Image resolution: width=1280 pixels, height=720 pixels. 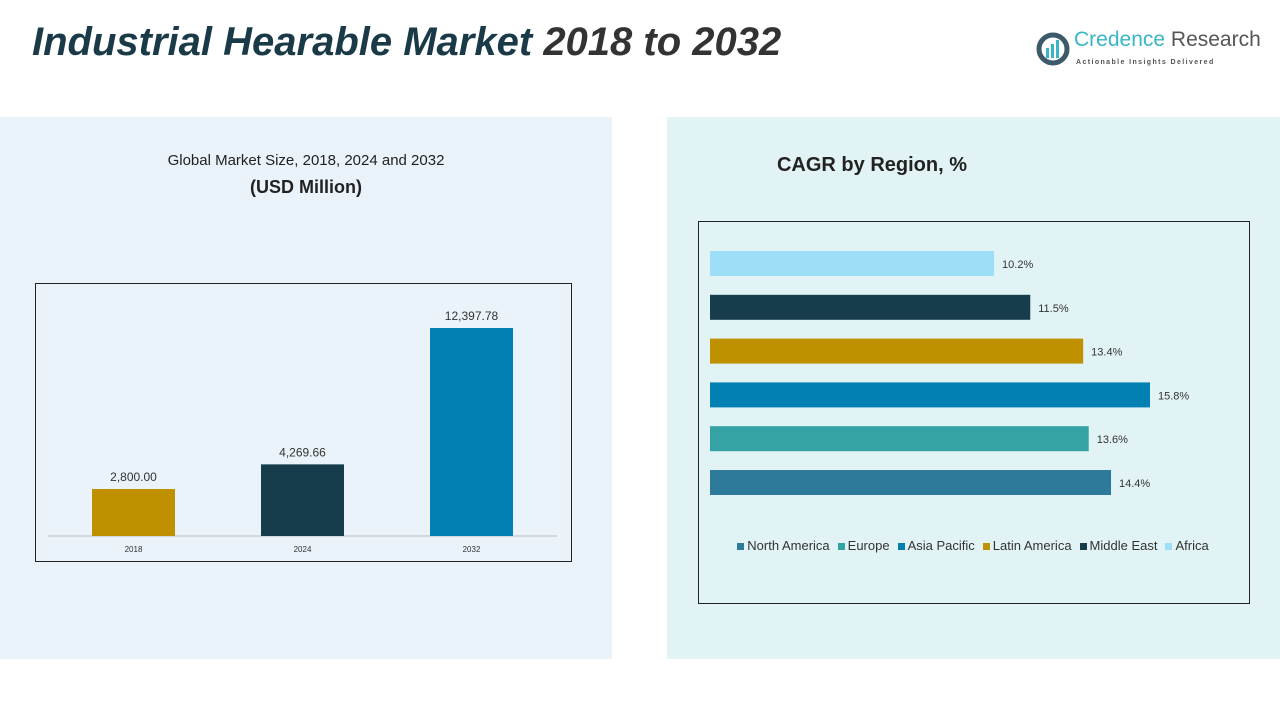 I want to click on bar-latin-america, so click(x=897, y=351).